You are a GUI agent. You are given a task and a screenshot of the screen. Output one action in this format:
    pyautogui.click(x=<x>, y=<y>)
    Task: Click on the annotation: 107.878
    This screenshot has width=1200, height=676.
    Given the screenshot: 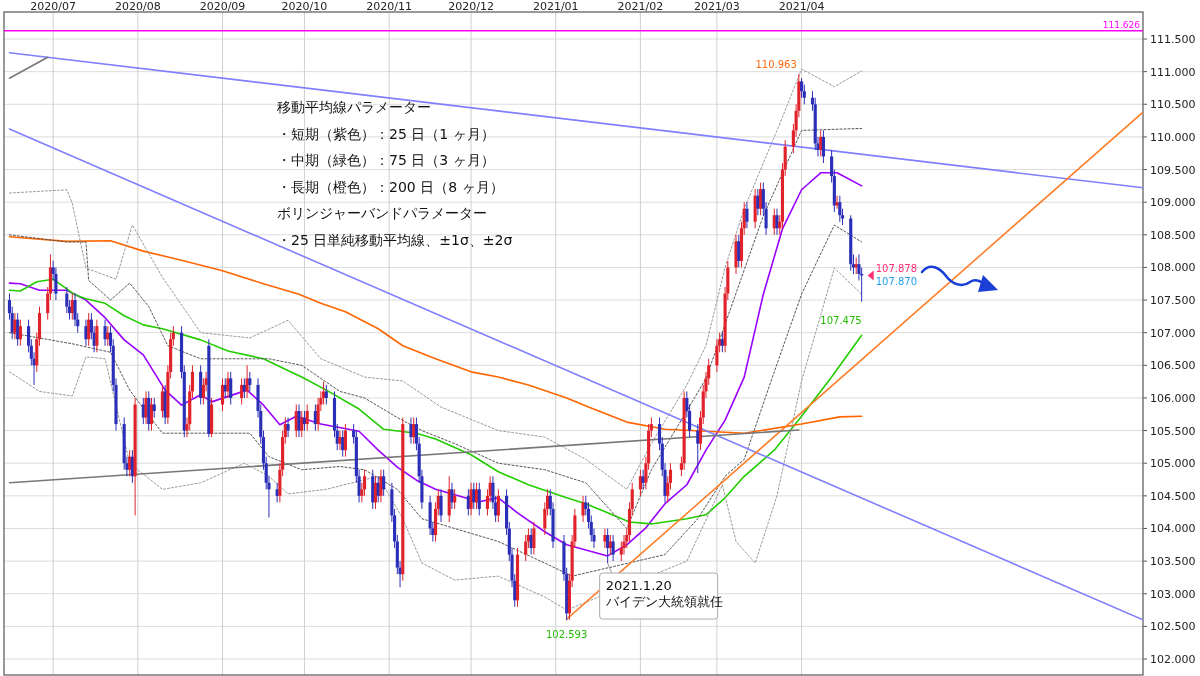 What is the action you would take?
    pyautogui.click(x=896, y=269)
    